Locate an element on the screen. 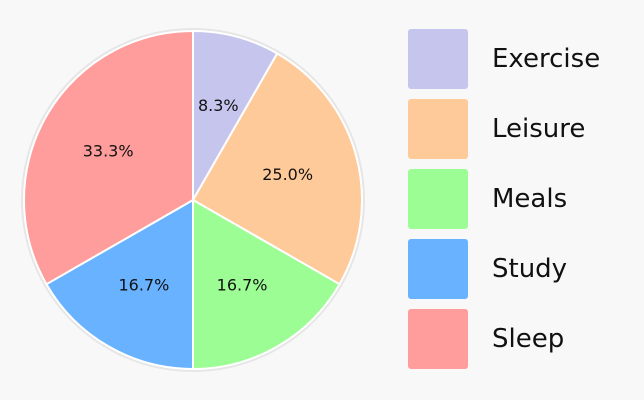  slice-label-sleep: 33.3% is located at coordinates (108, 150).